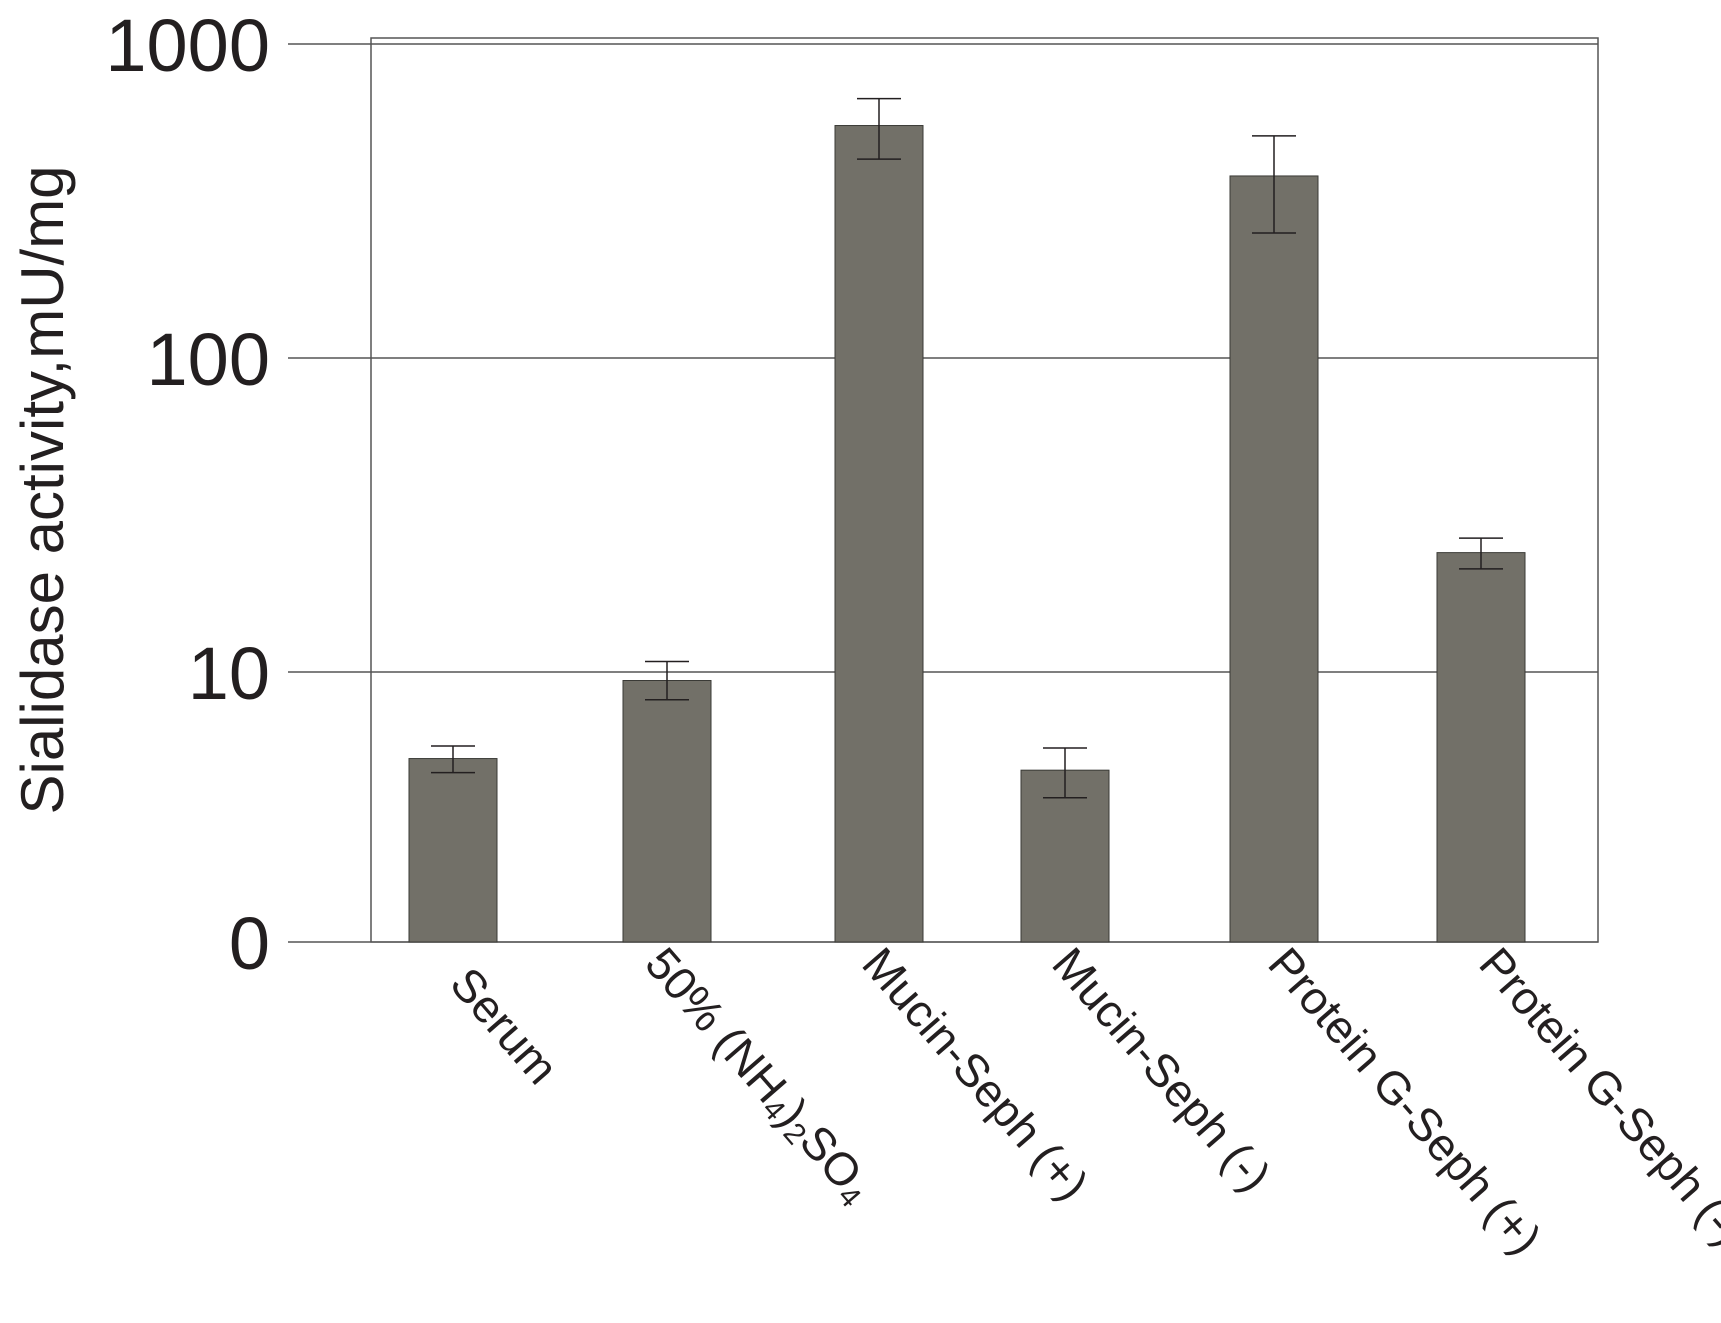 This screenshot has height=1323, width=1721. What do you see at coordinates (208, 359) in the screenshot?
I see `y-tick-label: 100` at bounding box center [208, 359].